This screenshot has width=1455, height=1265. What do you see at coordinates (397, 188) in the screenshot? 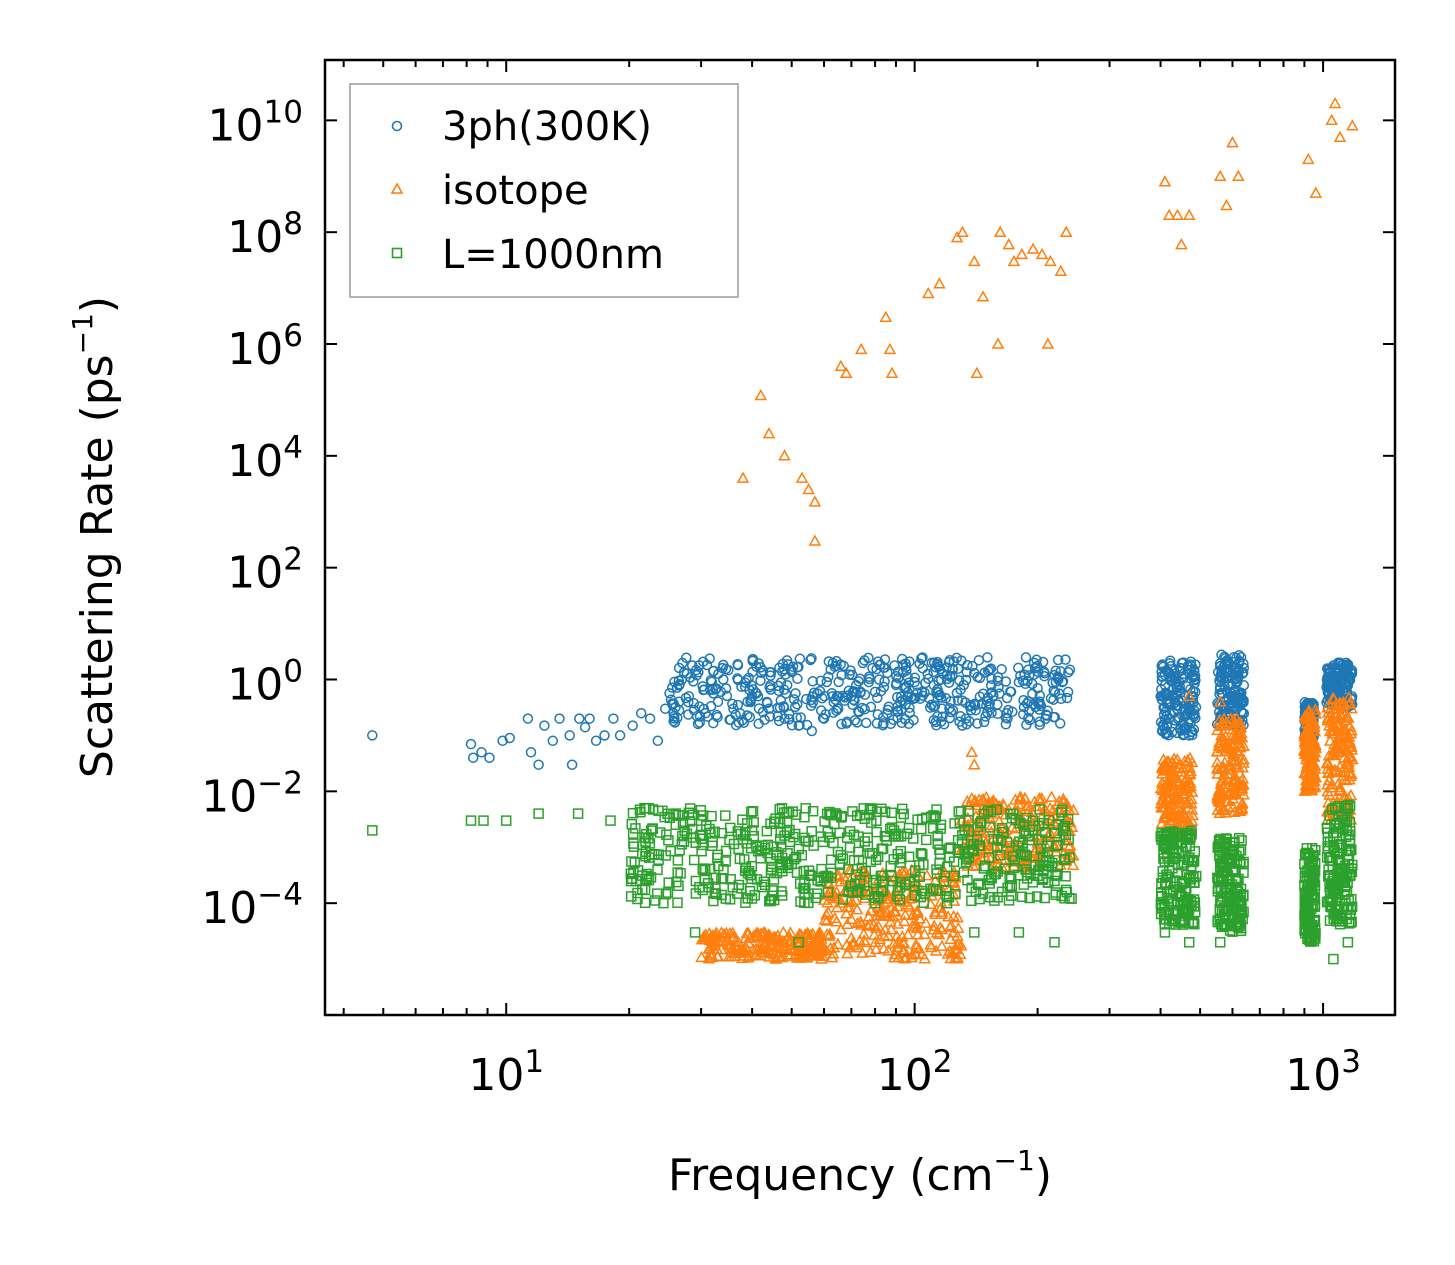
I see `legend-marker-isotope` at bounding box center [397, 188].